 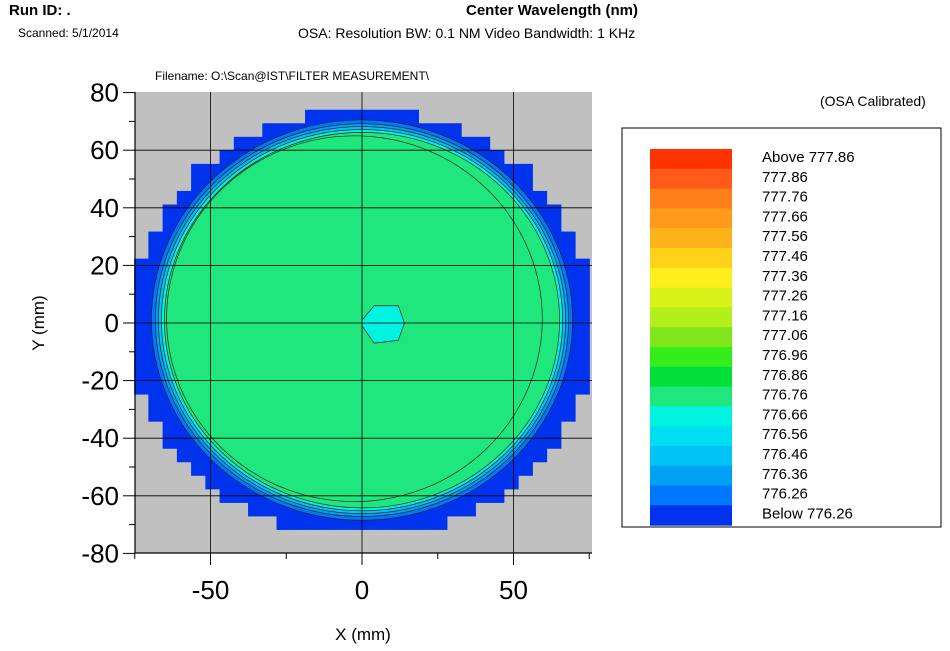 I want to click on y-tick-label: 40, so click(x=104, y=208).